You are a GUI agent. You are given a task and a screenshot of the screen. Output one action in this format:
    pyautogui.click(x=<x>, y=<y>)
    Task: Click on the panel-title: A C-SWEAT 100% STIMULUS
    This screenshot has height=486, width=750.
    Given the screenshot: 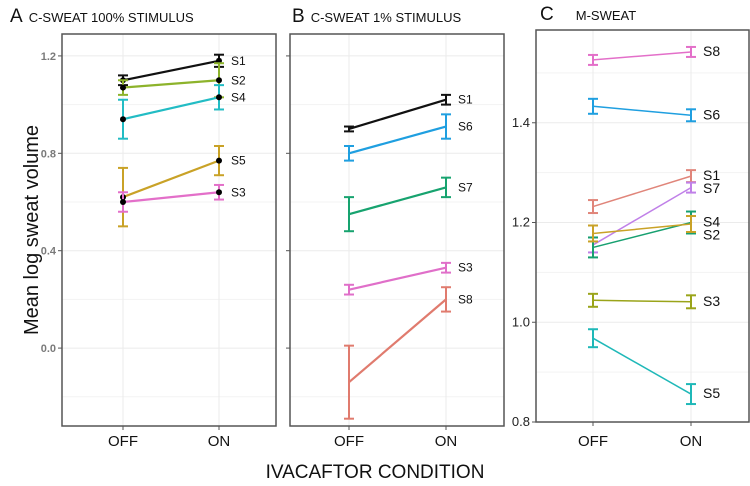 What is the action you would take?
    pyautogui.click(x=102, y=16)
    